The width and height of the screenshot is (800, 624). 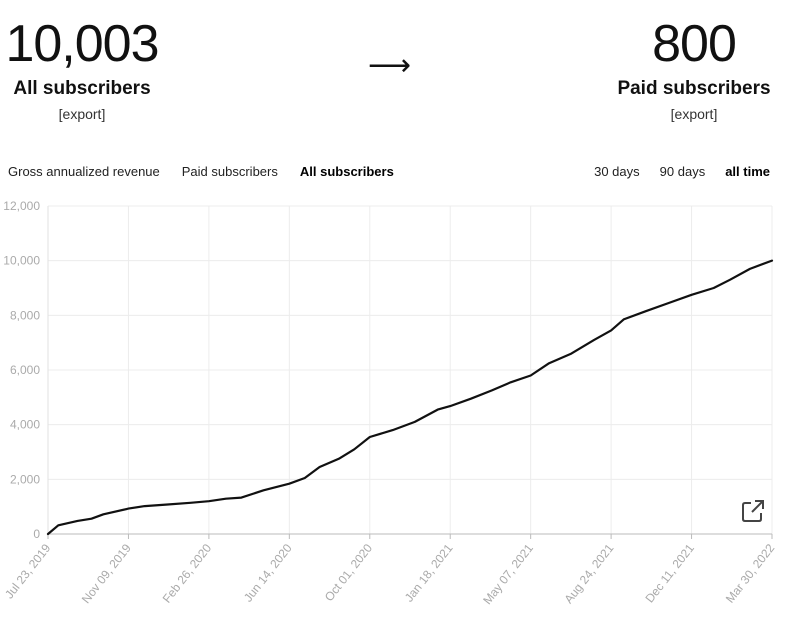 What do you see at coordinates (36, 534) in the screenshot?
I see `y-tick-label: 0` at bounding box center [36, 534].